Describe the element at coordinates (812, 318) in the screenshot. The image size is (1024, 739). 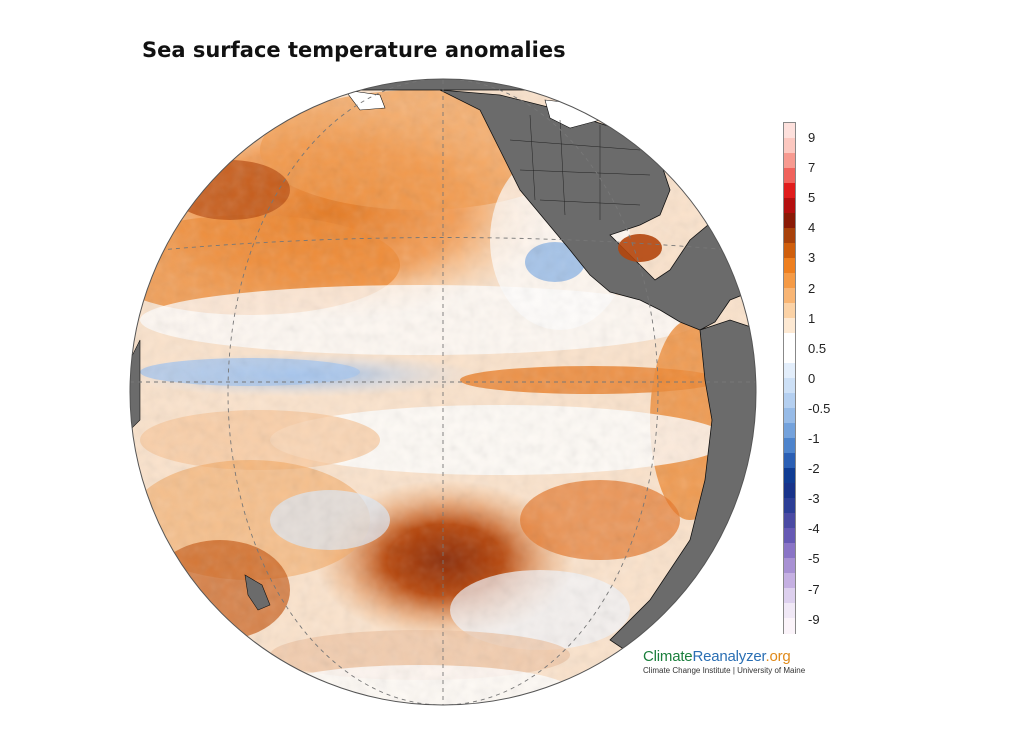
I see `colorbar-tick-label: 1` at that location.